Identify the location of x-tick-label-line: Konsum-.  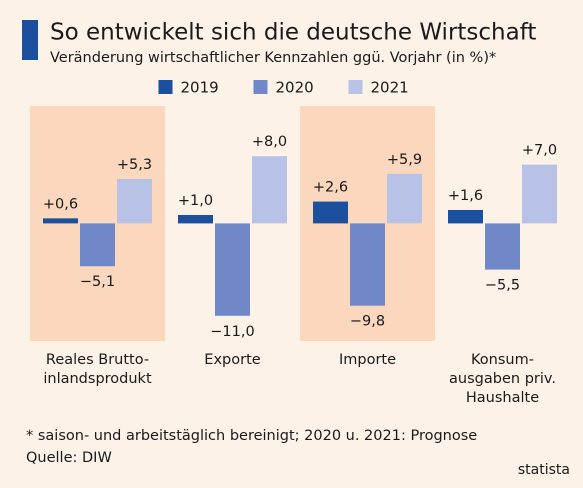
(502, 360).